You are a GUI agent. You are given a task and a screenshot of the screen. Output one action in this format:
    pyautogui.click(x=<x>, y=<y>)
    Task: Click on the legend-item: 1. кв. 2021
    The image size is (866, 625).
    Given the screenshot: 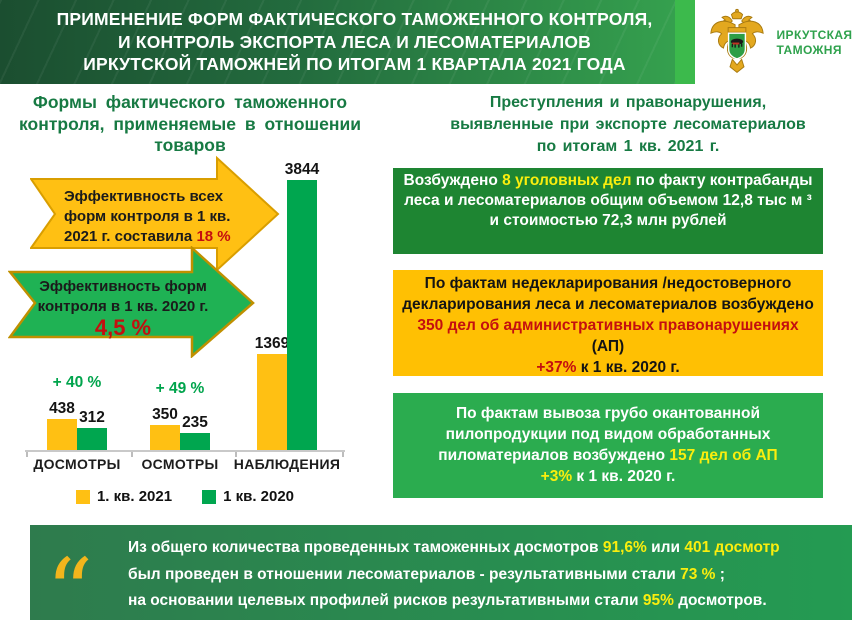 What is the action you would take?
    pyautogui.click(x=124, y=496)
    